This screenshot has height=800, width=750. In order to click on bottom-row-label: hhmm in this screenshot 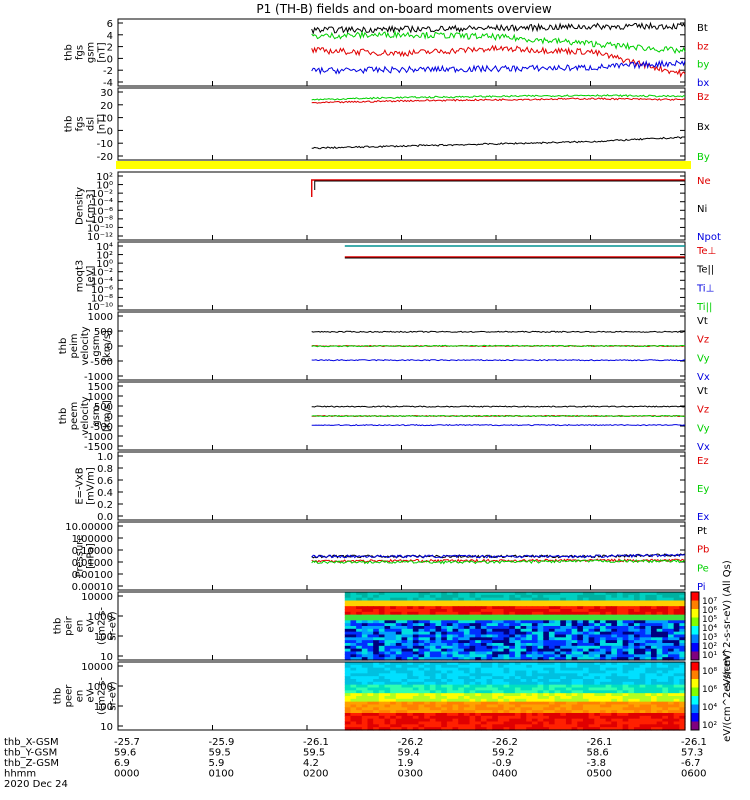, I will do `click(20, 774)`.